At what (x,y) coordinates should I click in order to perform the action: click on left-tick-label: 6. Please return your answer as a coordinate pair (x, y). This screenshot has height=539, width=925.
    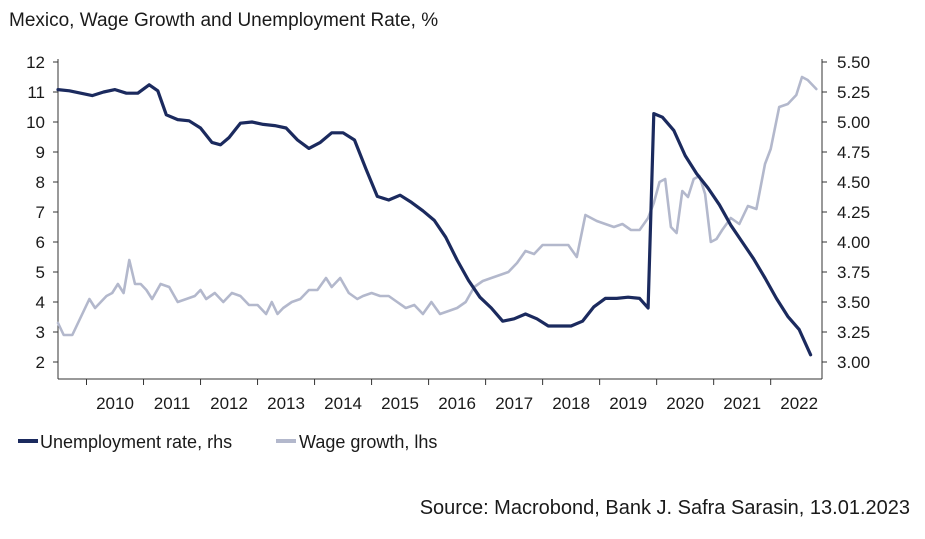
    Looking at the image, I should click on (40, 242).